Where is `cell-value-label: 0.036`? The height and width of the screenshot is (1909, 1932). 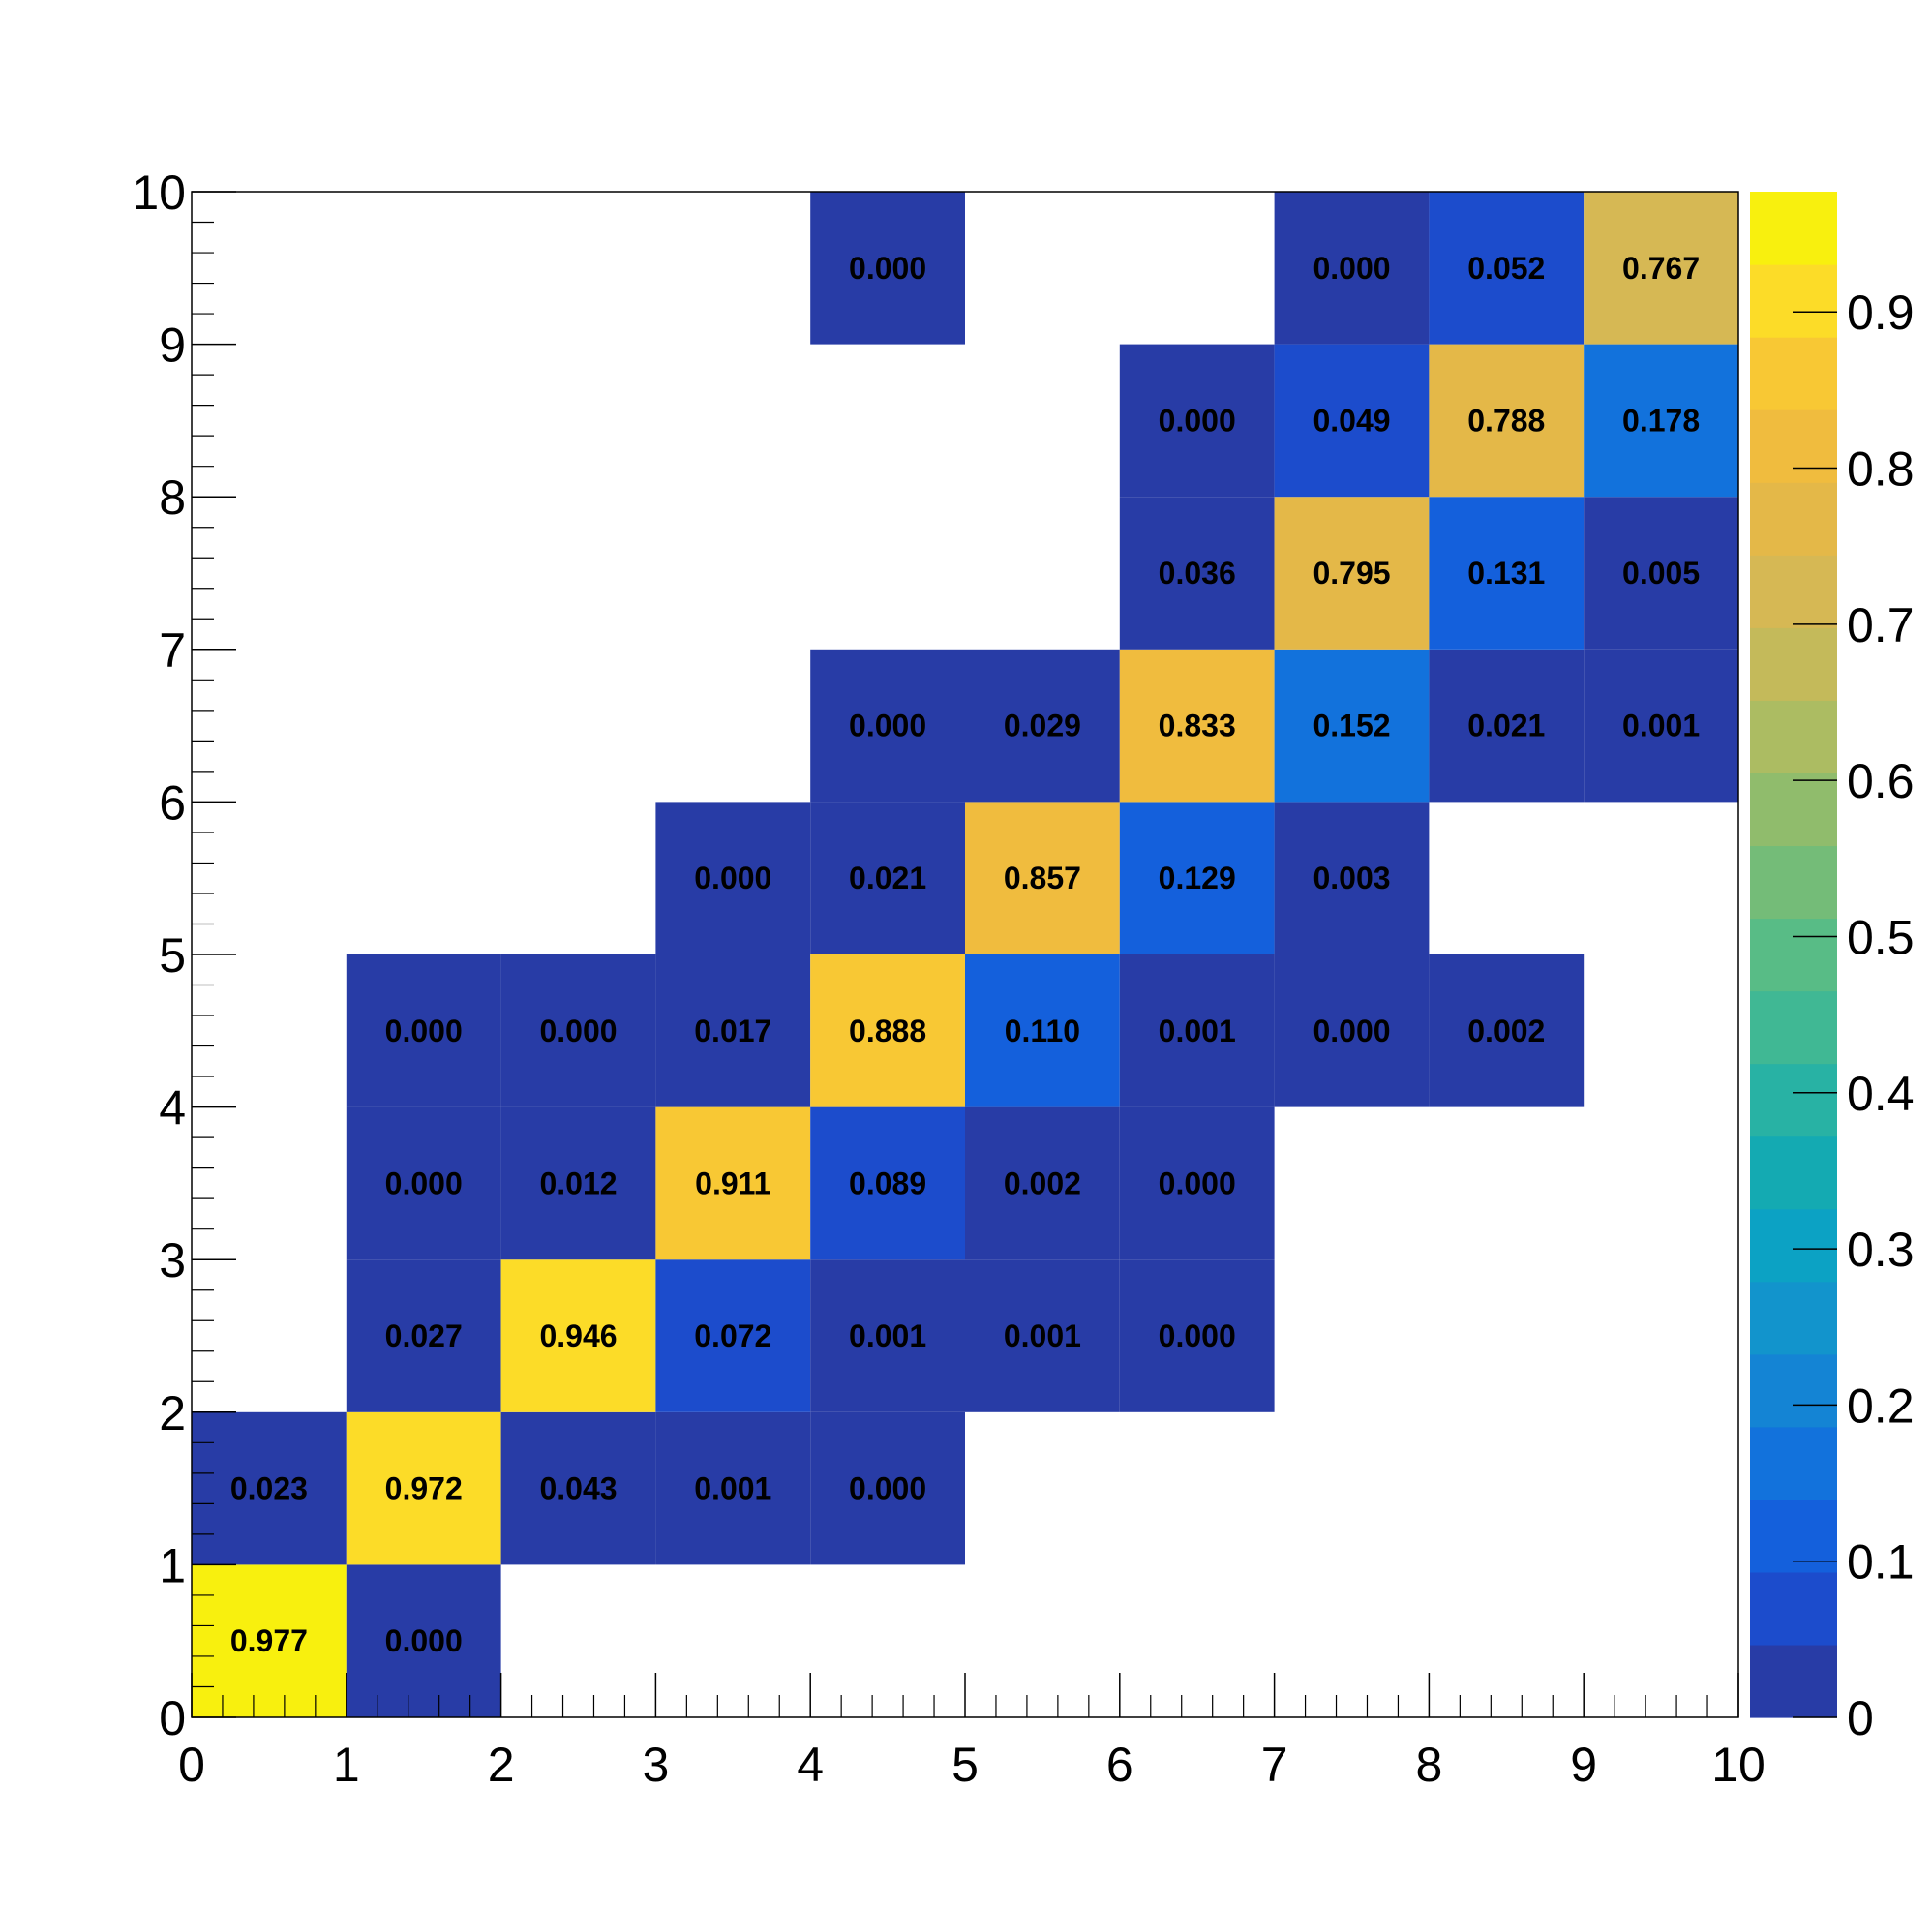 cell-value-label: 0.036 is located at coordinates (1197, 573).